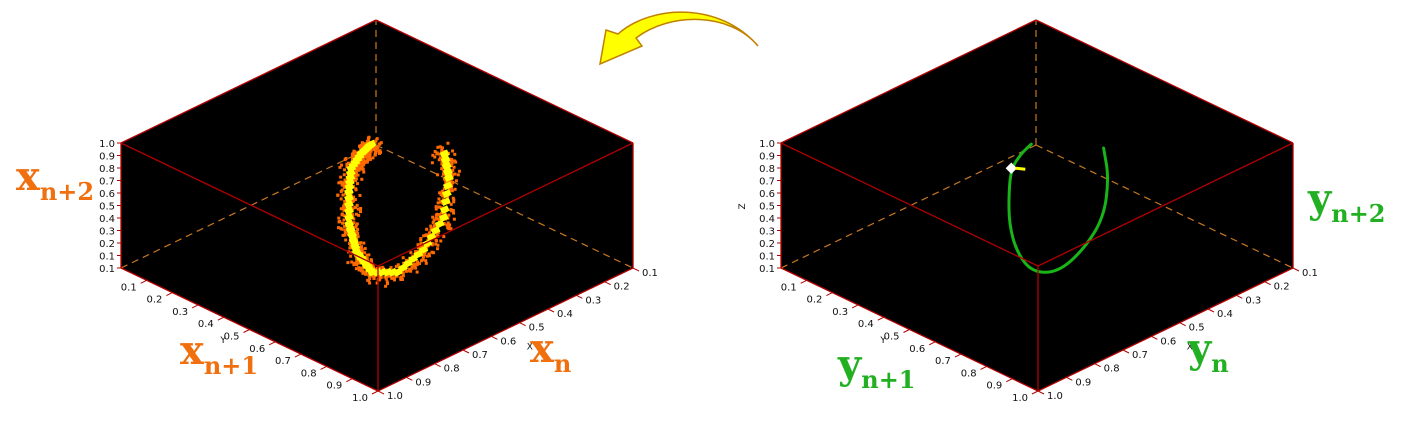 The image size is (1406, 440). Describe the element at coordinates (257, 349) in the screenshot. I see `y-tick-label: 0.6` at that location.